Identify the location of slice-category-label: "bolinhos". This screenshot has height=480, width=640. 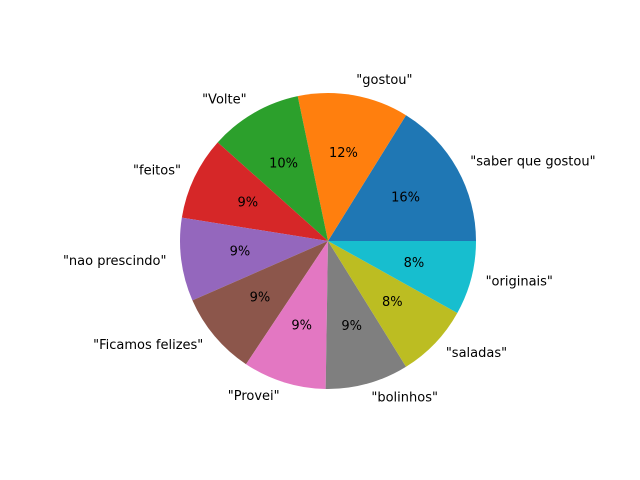
(404, 397).